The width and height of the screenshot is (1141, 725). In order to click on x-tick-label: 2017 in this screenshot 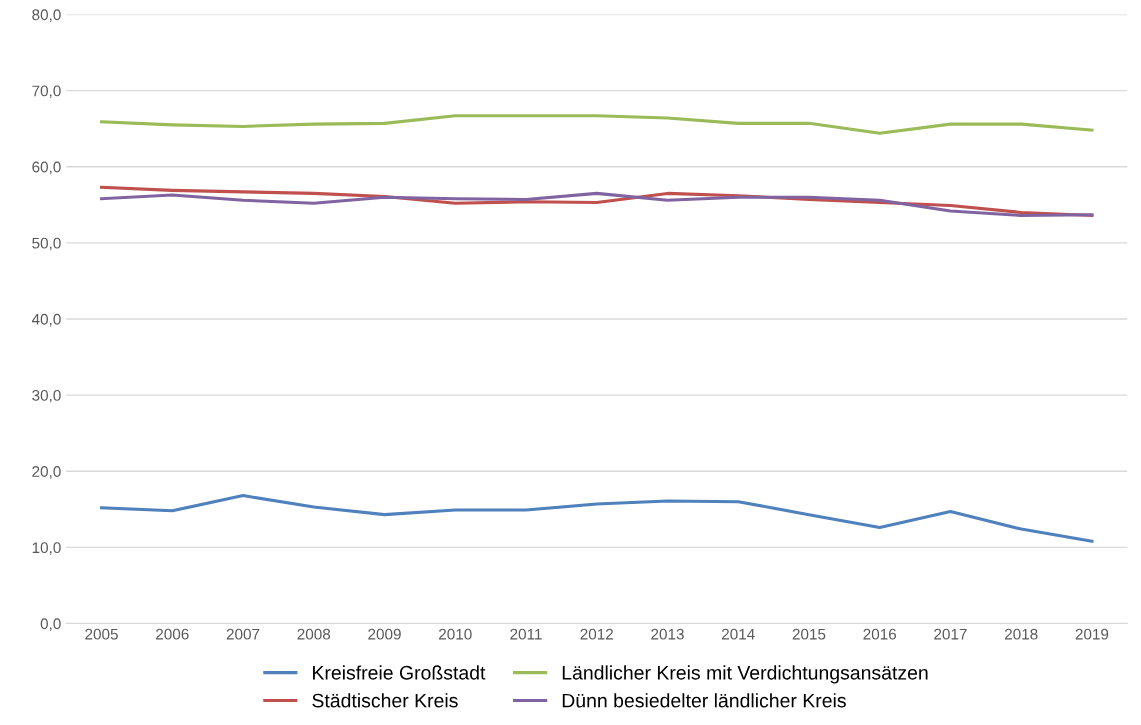, I will do `click(950, 634)`.